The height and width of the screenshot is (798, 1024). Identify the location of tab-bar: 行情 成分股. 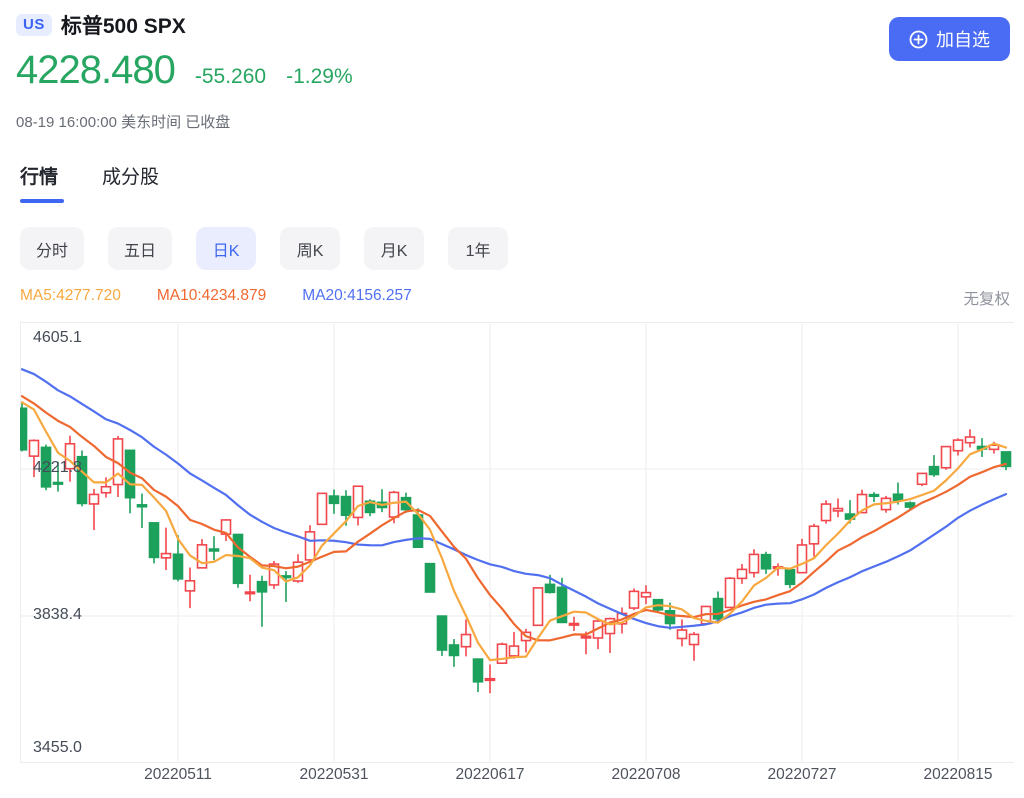
(89, 175).